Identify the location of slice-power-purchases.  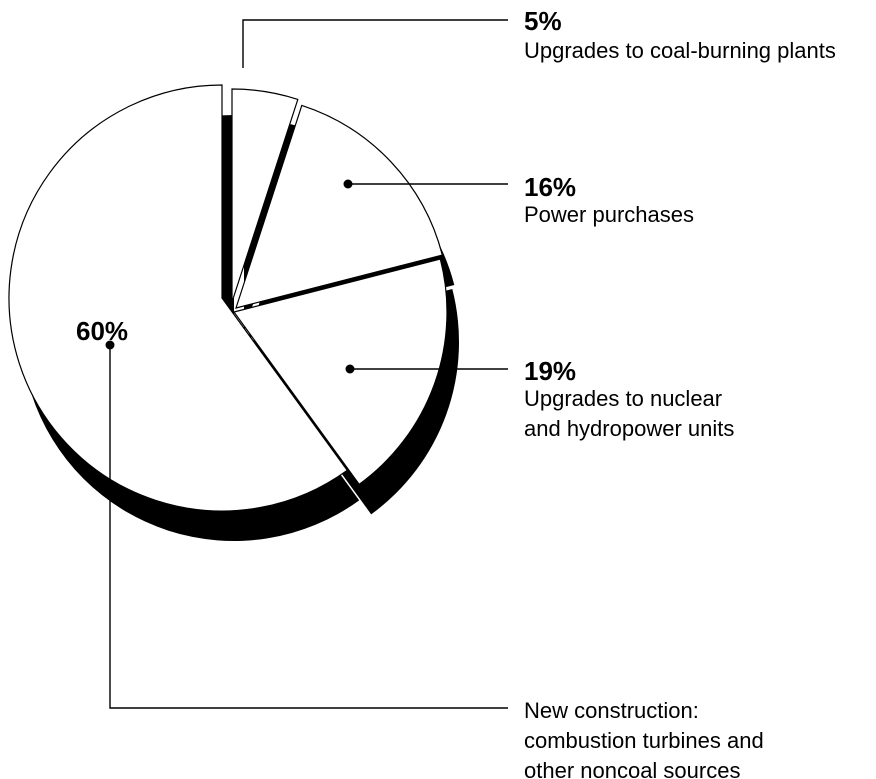
(339, 206).